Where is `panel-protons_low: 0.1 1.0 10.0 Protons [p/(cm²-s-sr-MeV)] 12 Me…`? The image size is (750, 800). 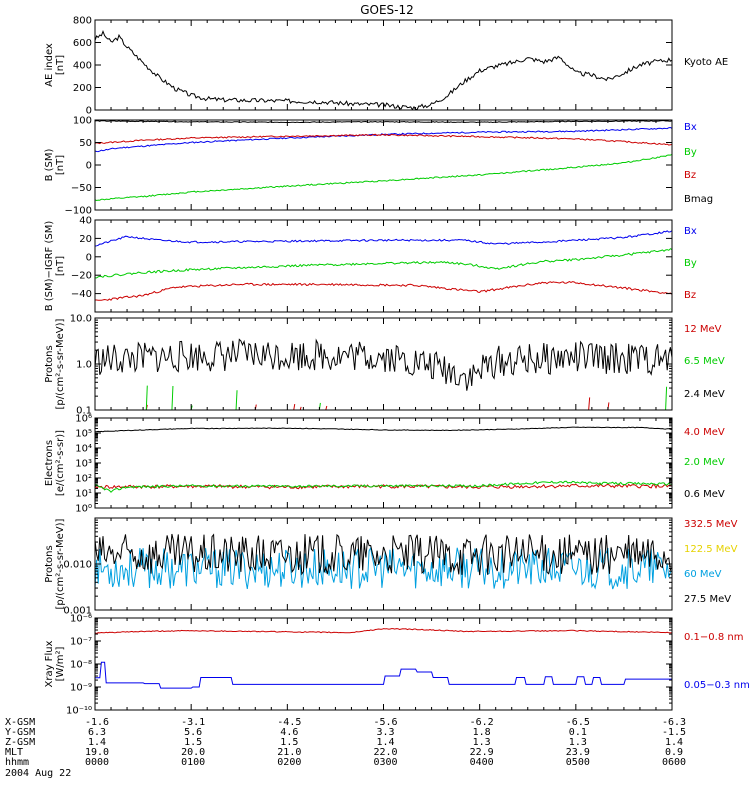 panel-protons_low: 0.1 1.0 10.0 Protons [p/(cm²-s-sr-MeV)] 12 Me… is located at coordinates (384, 365).